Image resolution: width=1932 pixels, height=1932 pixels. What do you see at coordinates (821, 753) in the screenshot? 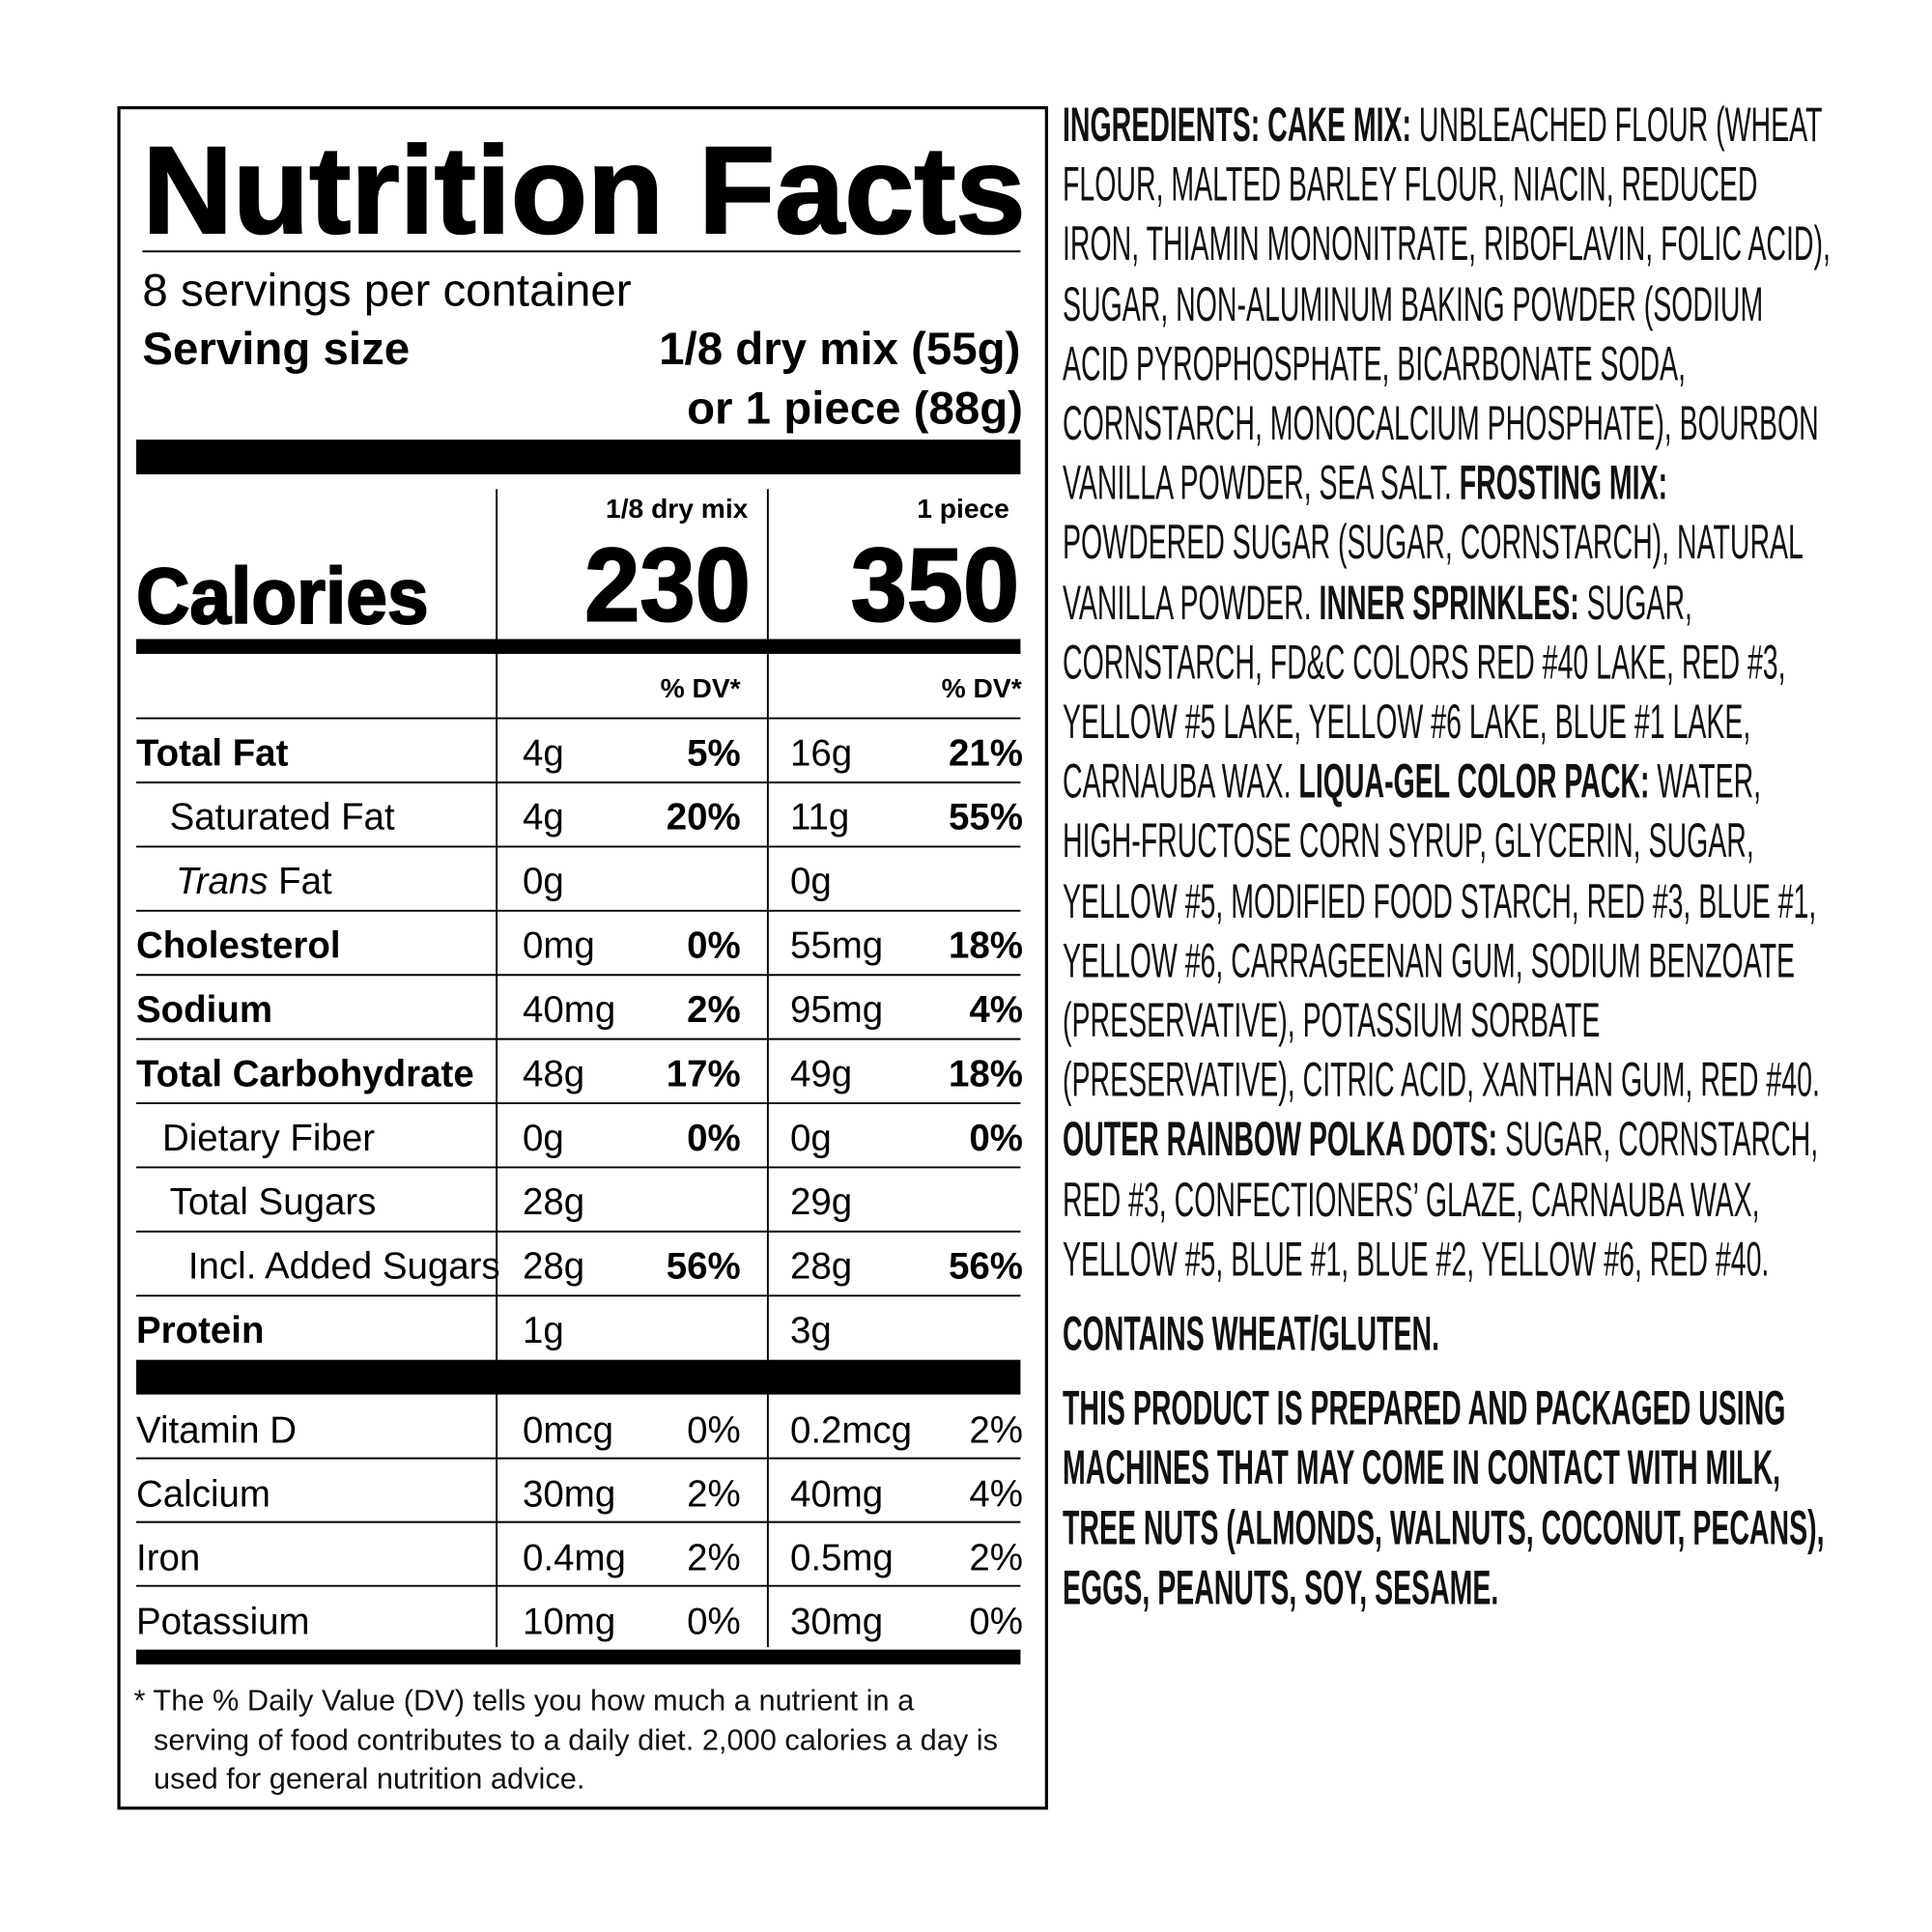
I see `amount: 16g` at bounding box center [821, 753].